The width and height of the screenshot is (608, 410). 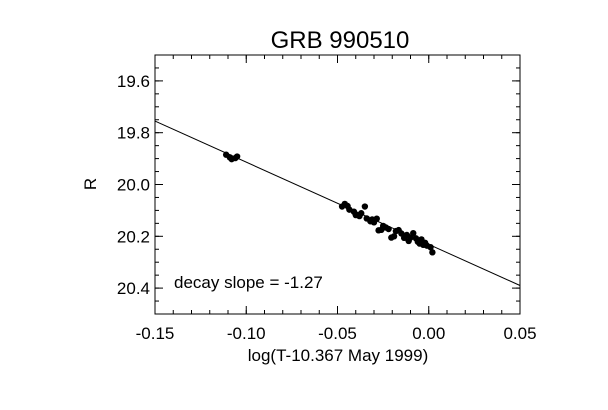 I want to click on y-tick-label: 20.0, so click(x=133, y=185).